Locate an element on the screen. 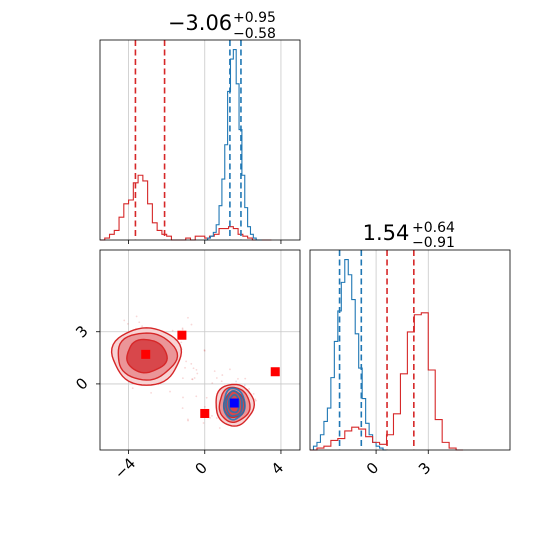  panel-marginal-2-title: 1.54 is located at coordinates (386, 233).